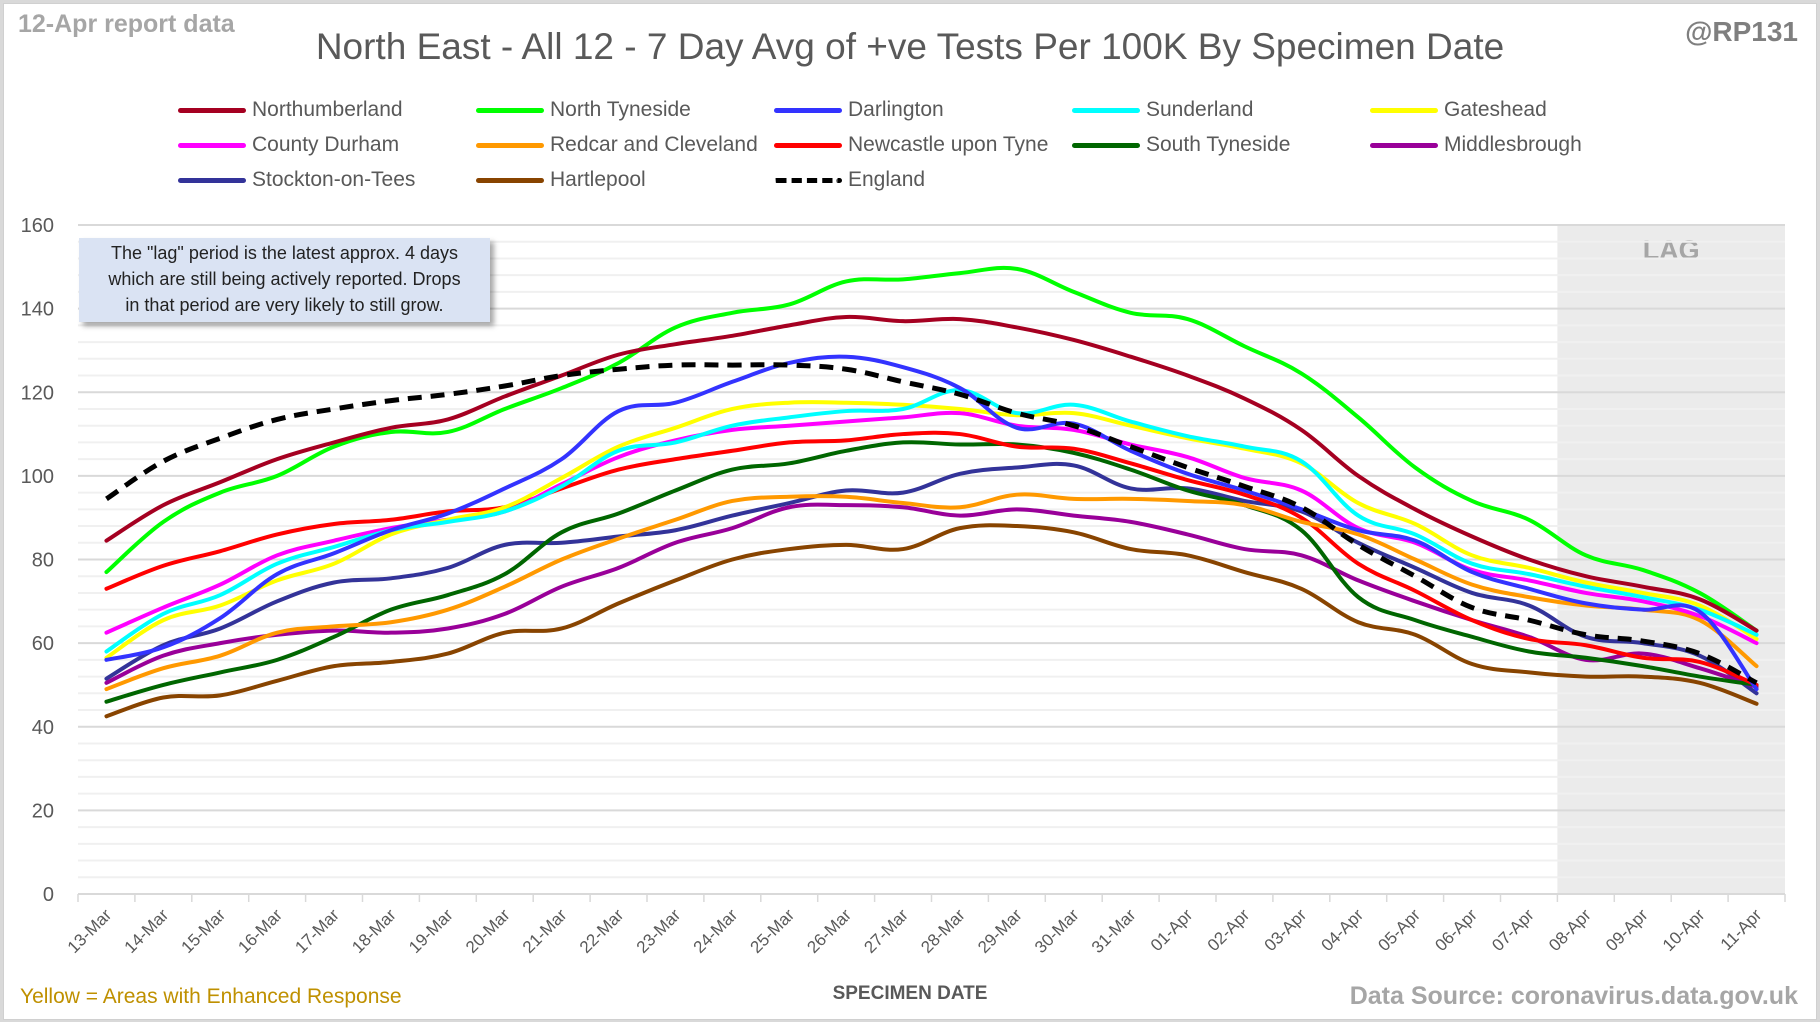  What do you see at coordinates (1671, 250) in the screenshot?
I see `lag-label: LAG` at bounding box center [1671, 250].